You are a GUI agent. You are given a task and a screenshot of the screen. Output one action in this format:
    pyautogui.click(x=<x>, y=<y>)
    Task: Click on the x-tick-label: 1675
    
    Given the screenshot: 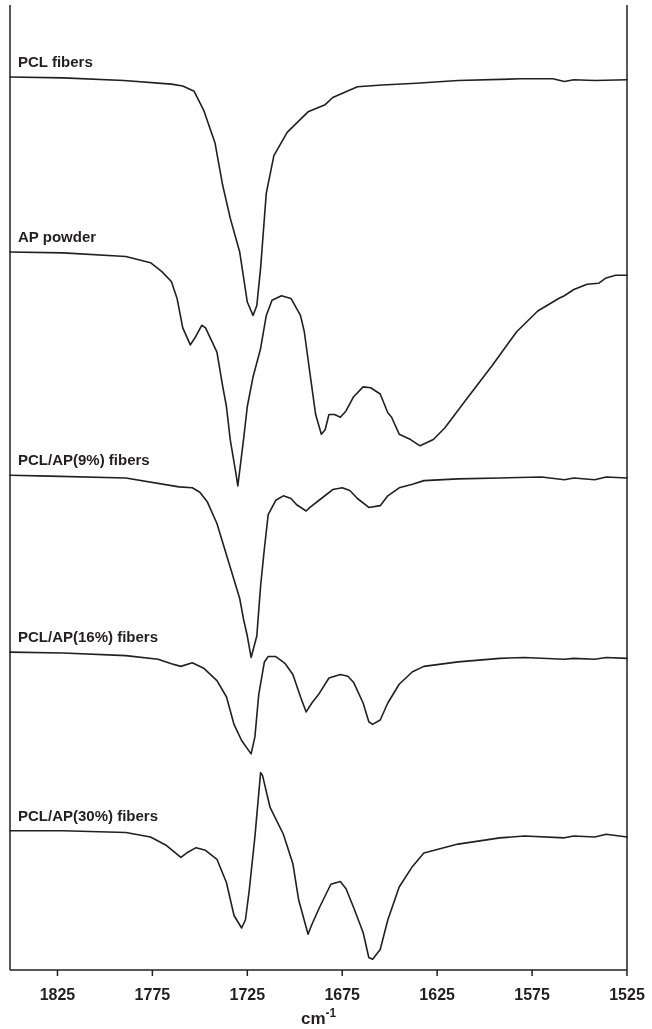 What is the action you would take?
    pyautogui.click(x=342, y=994)
    